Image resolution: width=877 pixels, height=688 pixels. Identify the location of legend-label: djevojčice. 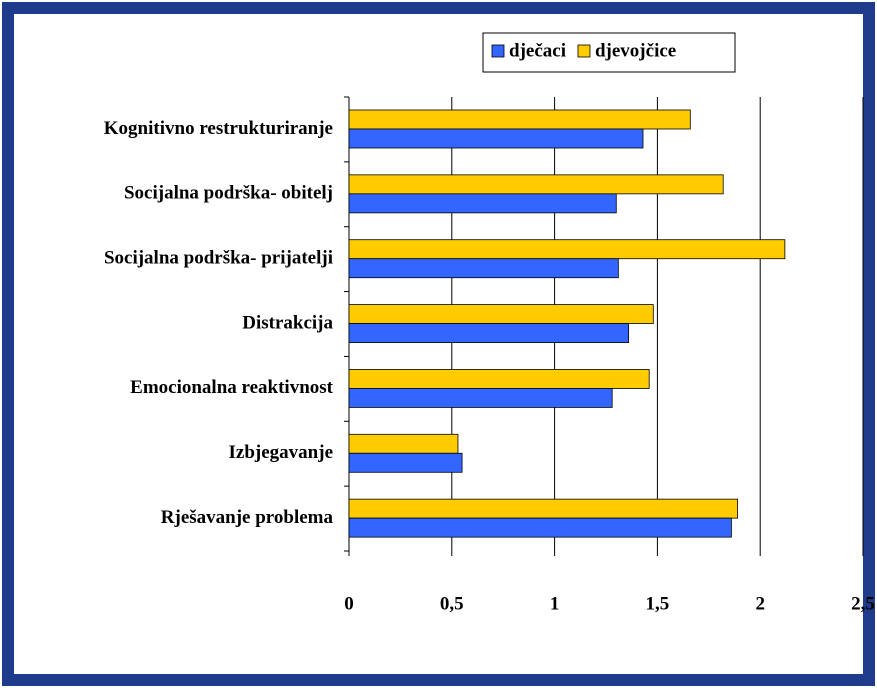
(635, 50).